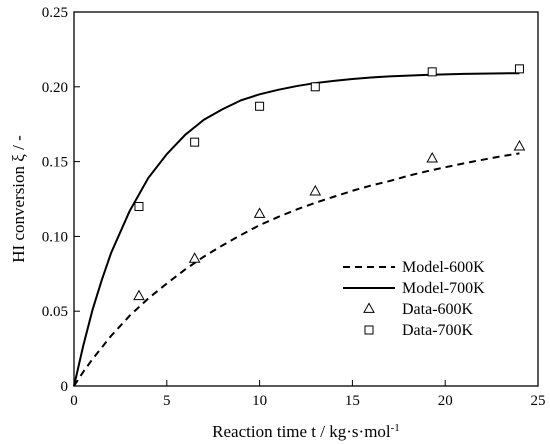 Image resolution: width=550 pixels, height=444 pixels. Describe the element at coordinates (65, 387) in the screenshot. I see `y-tick-label: 0` at that location.